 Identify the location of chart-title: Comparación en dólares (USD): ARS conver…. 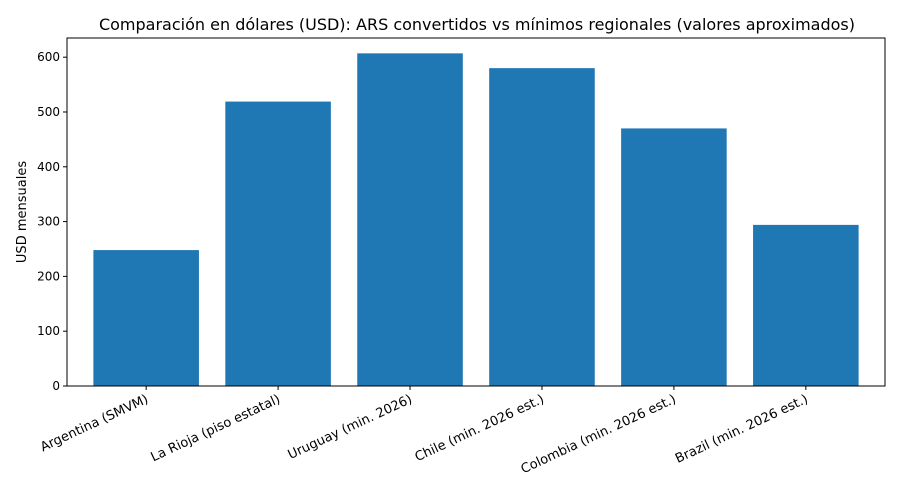
(477, 24).